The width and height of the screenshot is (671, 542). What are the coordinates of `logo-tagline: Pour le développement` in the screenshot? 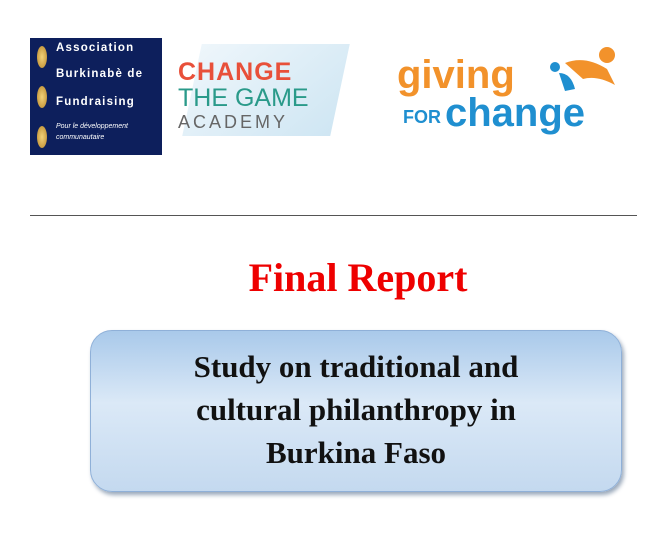 It's located at (92, 126).